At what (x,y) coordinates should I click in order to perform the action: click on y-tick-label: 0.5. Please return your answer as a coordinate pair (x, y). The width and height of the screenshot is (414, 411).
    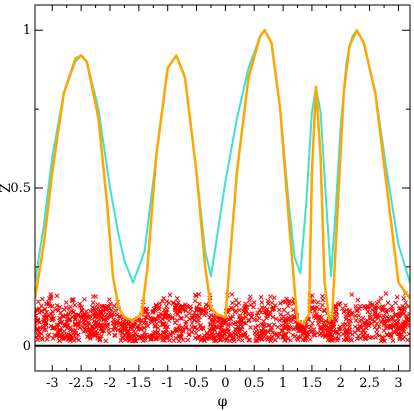
    Looking at the image, I should click on (20, 188).